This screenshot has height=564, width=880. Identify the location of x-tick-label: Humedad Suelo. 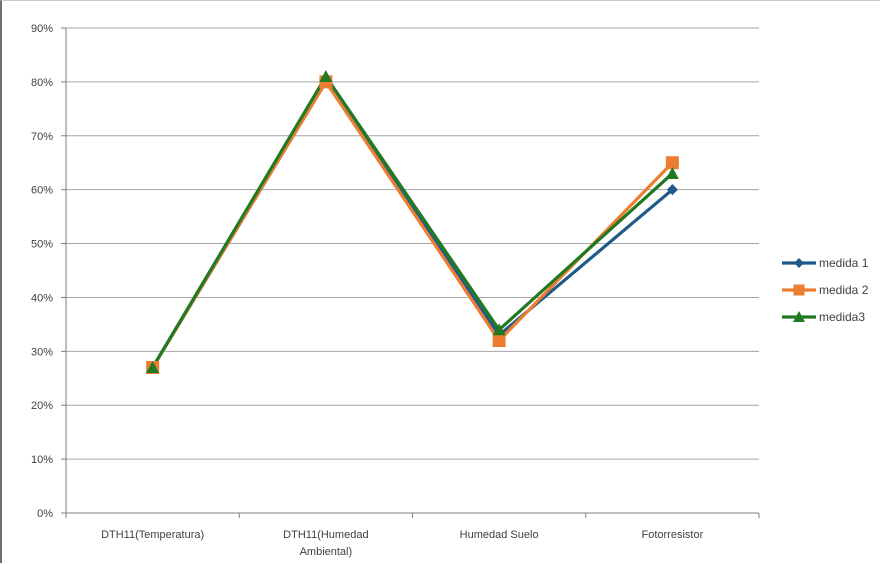
(499, 535).